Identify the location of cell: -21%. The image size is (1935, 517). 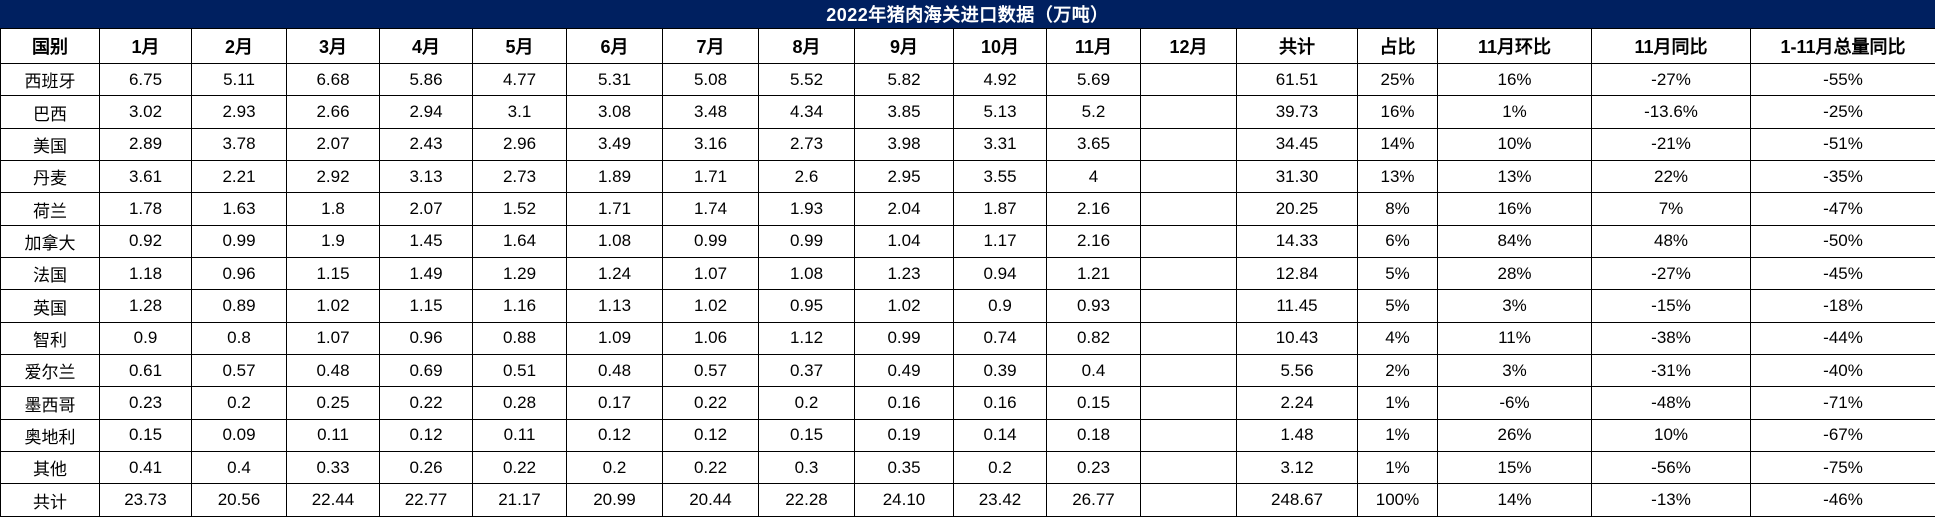
(1671, 144).